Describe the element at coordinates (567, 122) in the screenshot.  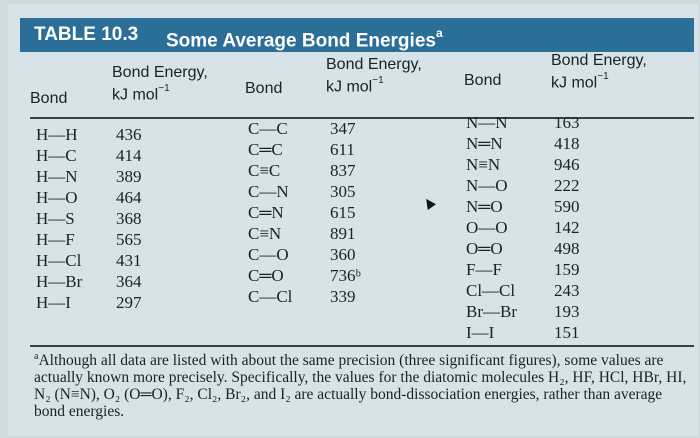
I see `bond-energy-value: 163` at that location.